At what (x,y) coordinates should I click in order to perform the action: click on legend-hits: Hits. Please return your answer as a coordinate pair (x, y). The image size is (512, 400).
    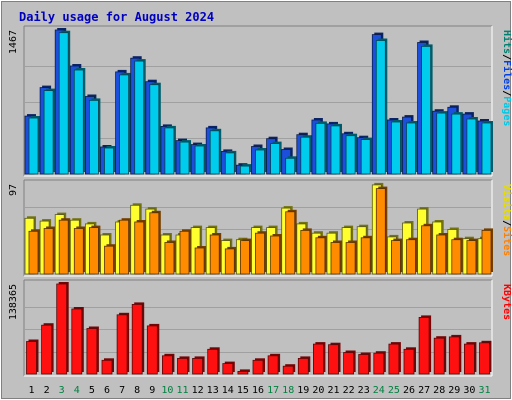
    Looking at the image, I should click on (506, 42).